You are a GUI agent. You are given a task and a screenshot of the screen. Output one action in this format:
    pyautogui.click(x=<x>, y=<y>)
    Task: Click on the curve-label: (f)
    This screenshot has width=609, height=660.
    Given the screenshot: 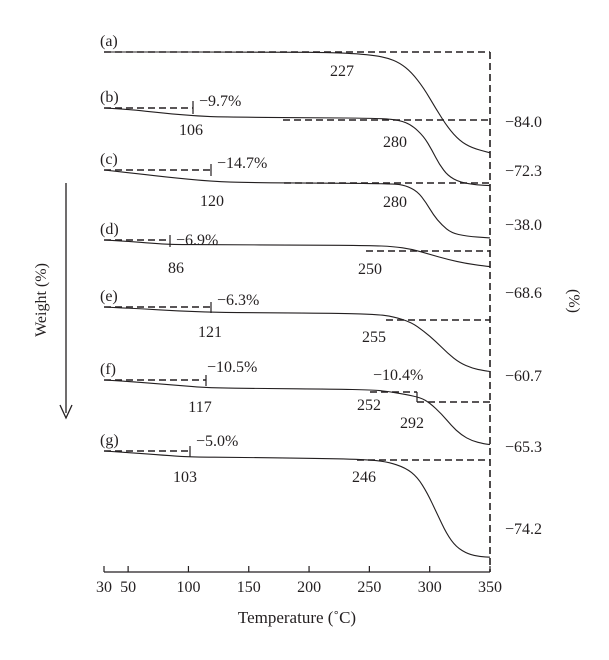 What is the action you would take?
    pyautogui.click(x=108, y=369)
    